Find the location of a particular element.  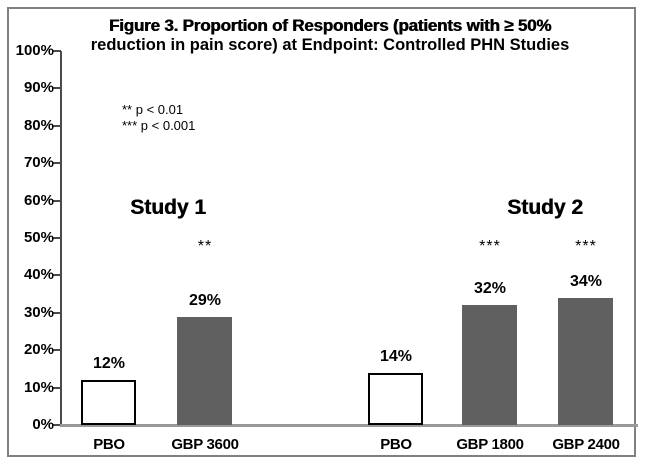

y-axis-tick-label: 30% is located at coordinates (38, 312).